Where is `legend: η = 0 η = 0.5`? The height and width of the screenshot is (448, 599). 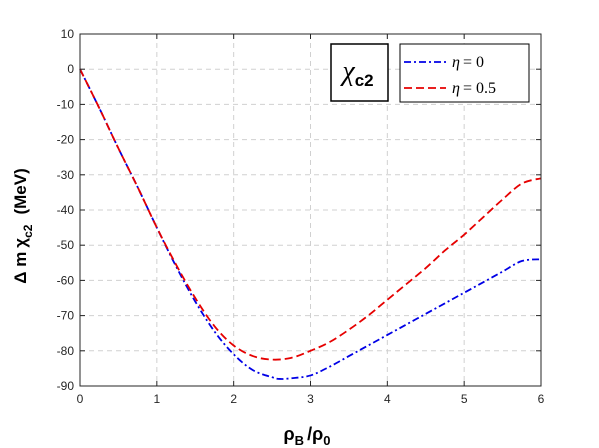
legend: η = 0 η = 0.5 is located at coordinates (464, 73).